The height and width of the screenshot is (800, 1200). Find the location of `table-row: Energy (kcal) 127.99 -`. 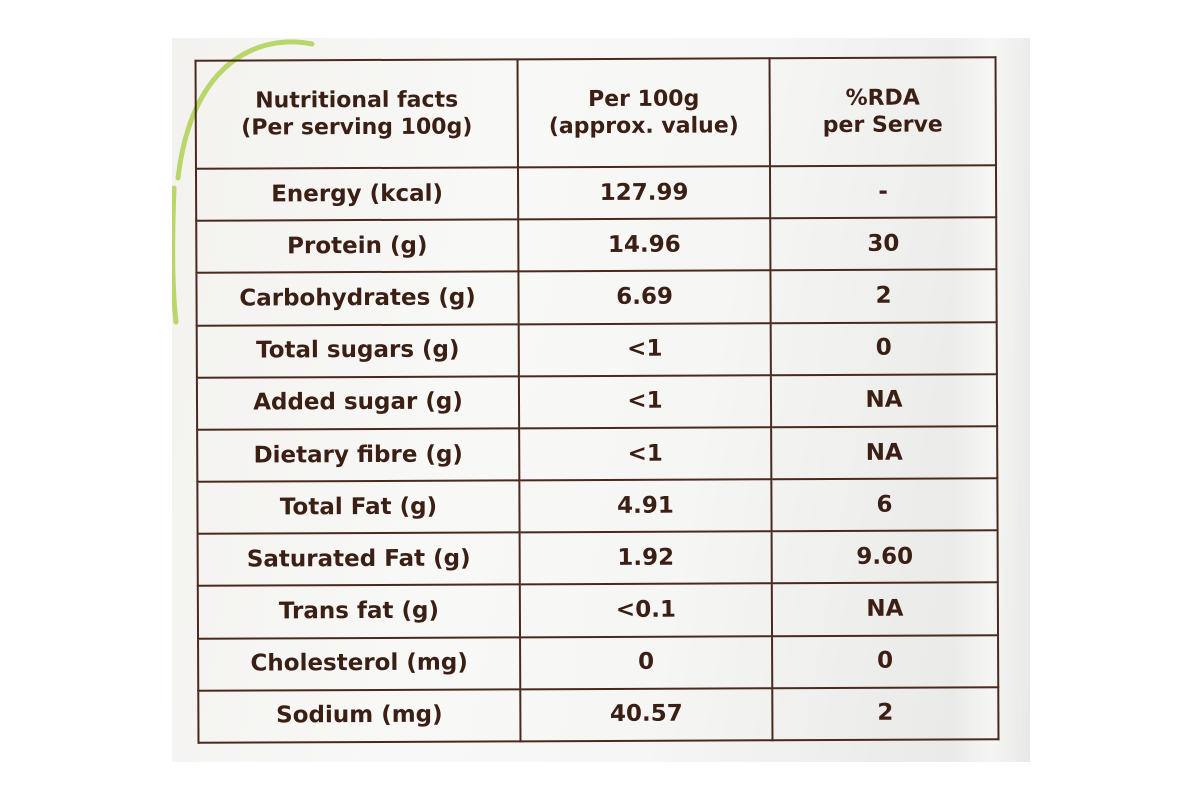

table-row: Energy (kcal) 127.99 - is located at coordinates (596, 193).